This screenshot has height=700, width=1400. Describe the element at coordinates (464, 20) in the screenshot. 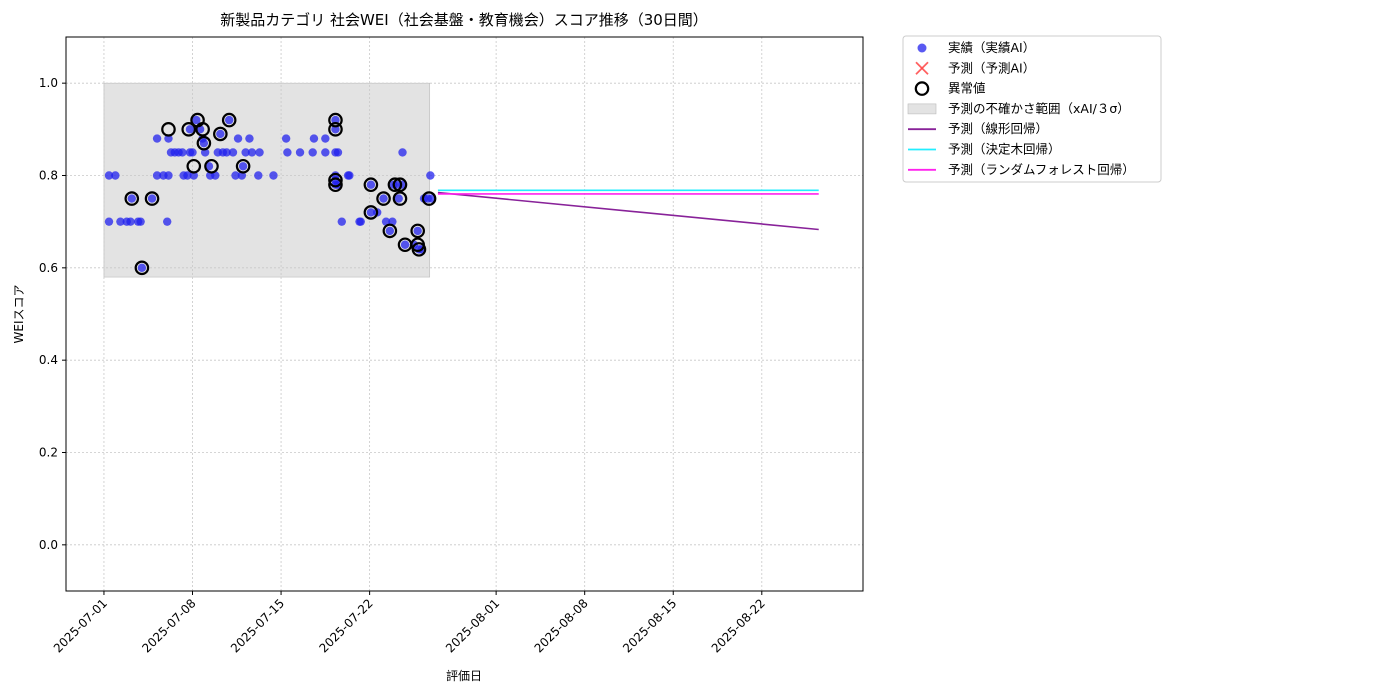

I see `chart-title: 新製品カテゴリ 社会WEI（社会基盤・教育機会）スコア推移（30日間）` at that location.